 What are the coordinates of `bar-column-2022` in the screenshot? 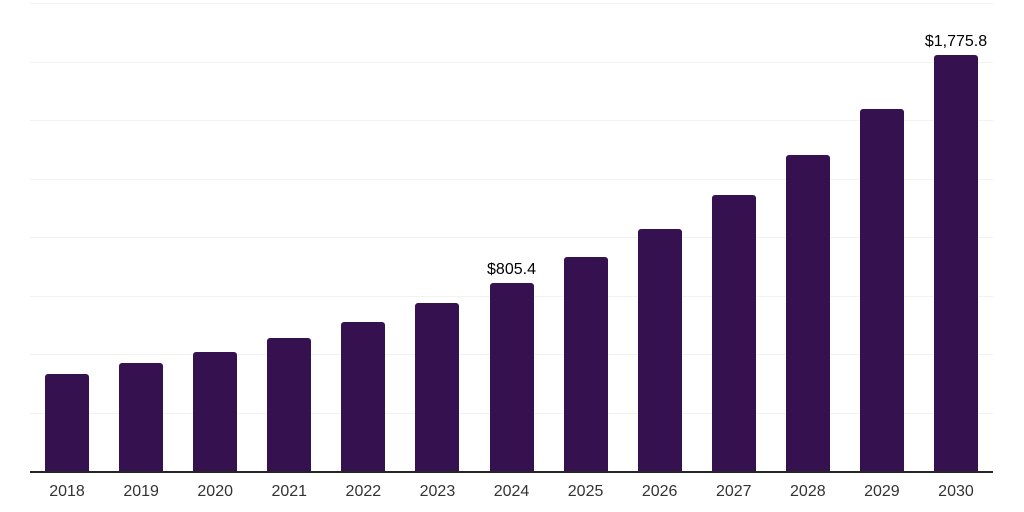 It's located at (363, 237).